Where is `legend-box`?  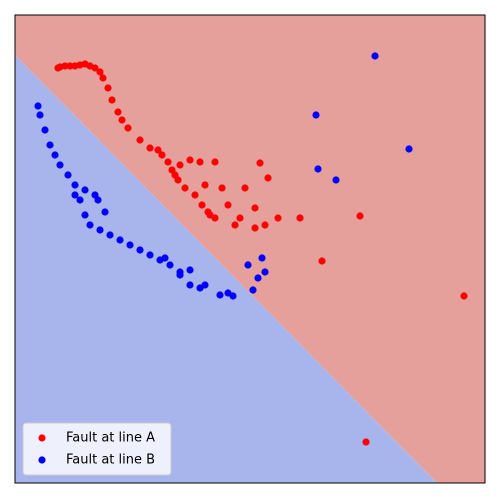
legend-box is located at coordinates (97, 449).